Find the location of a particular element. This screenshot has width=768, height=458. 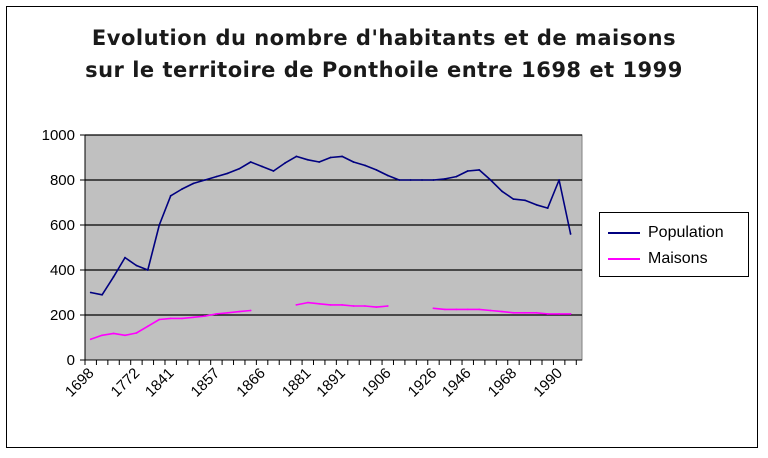

legend-item-population: Population is located at coordinates (666, 233).